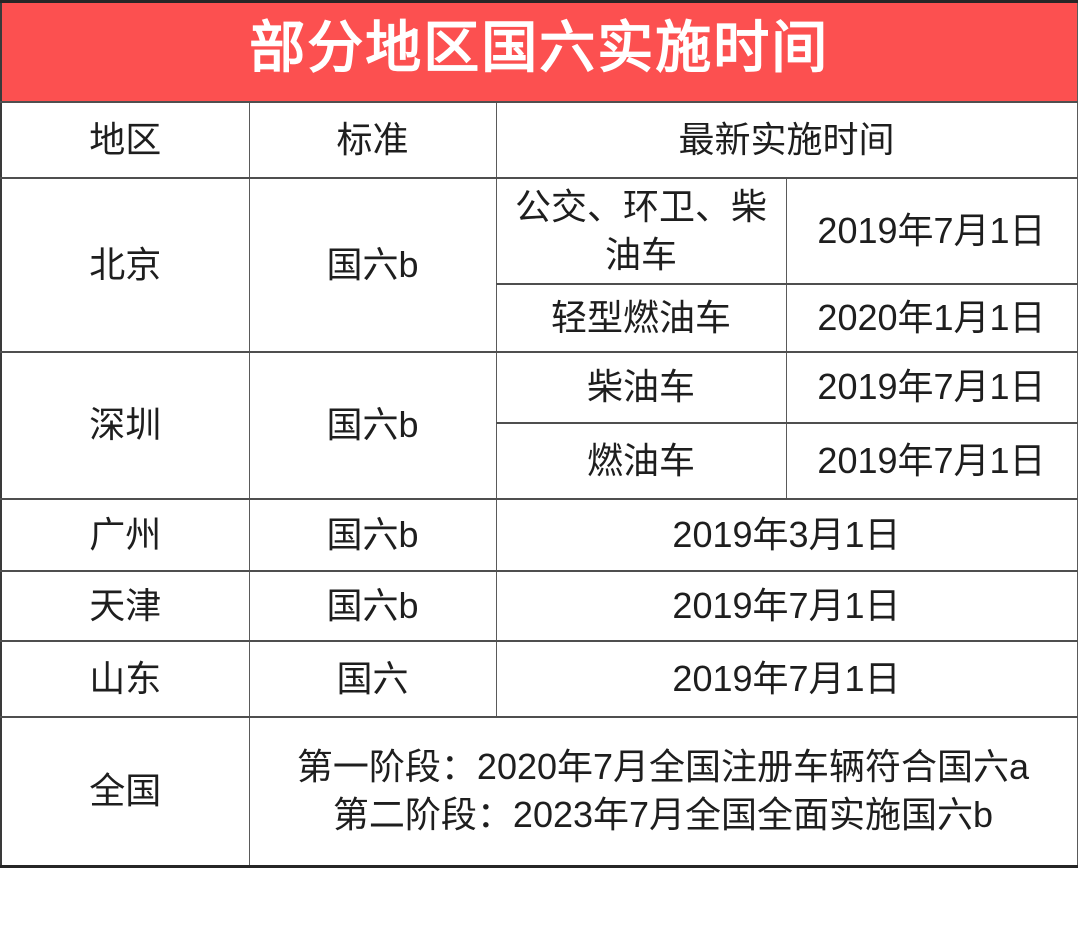 This screenshot has height=930, width=1080. I want to click on region-cell: 全国, so click(125, 791).